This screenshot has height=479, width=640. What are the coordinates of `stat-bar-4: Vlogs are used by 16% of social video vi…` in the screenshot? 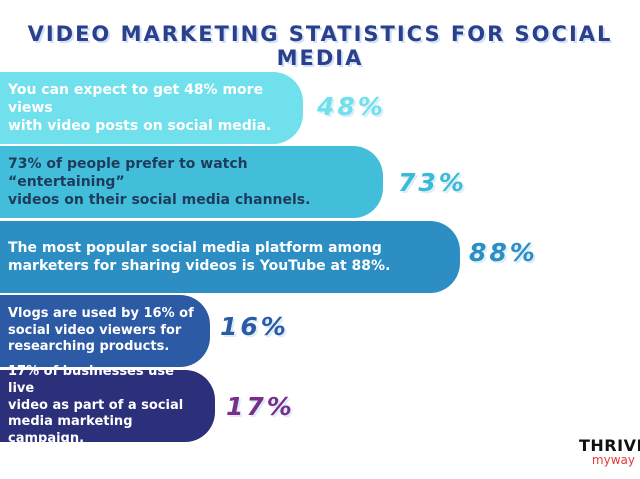 It's located at (105, 331).